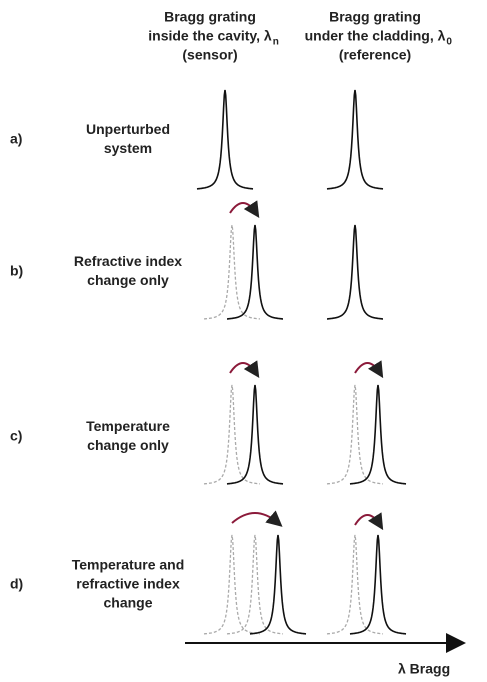 The height and width of the screenshot is (682, 487). Describe the element at coordinates (128, 426) in the screenshot. I see `row-label: Temperature` at that location.